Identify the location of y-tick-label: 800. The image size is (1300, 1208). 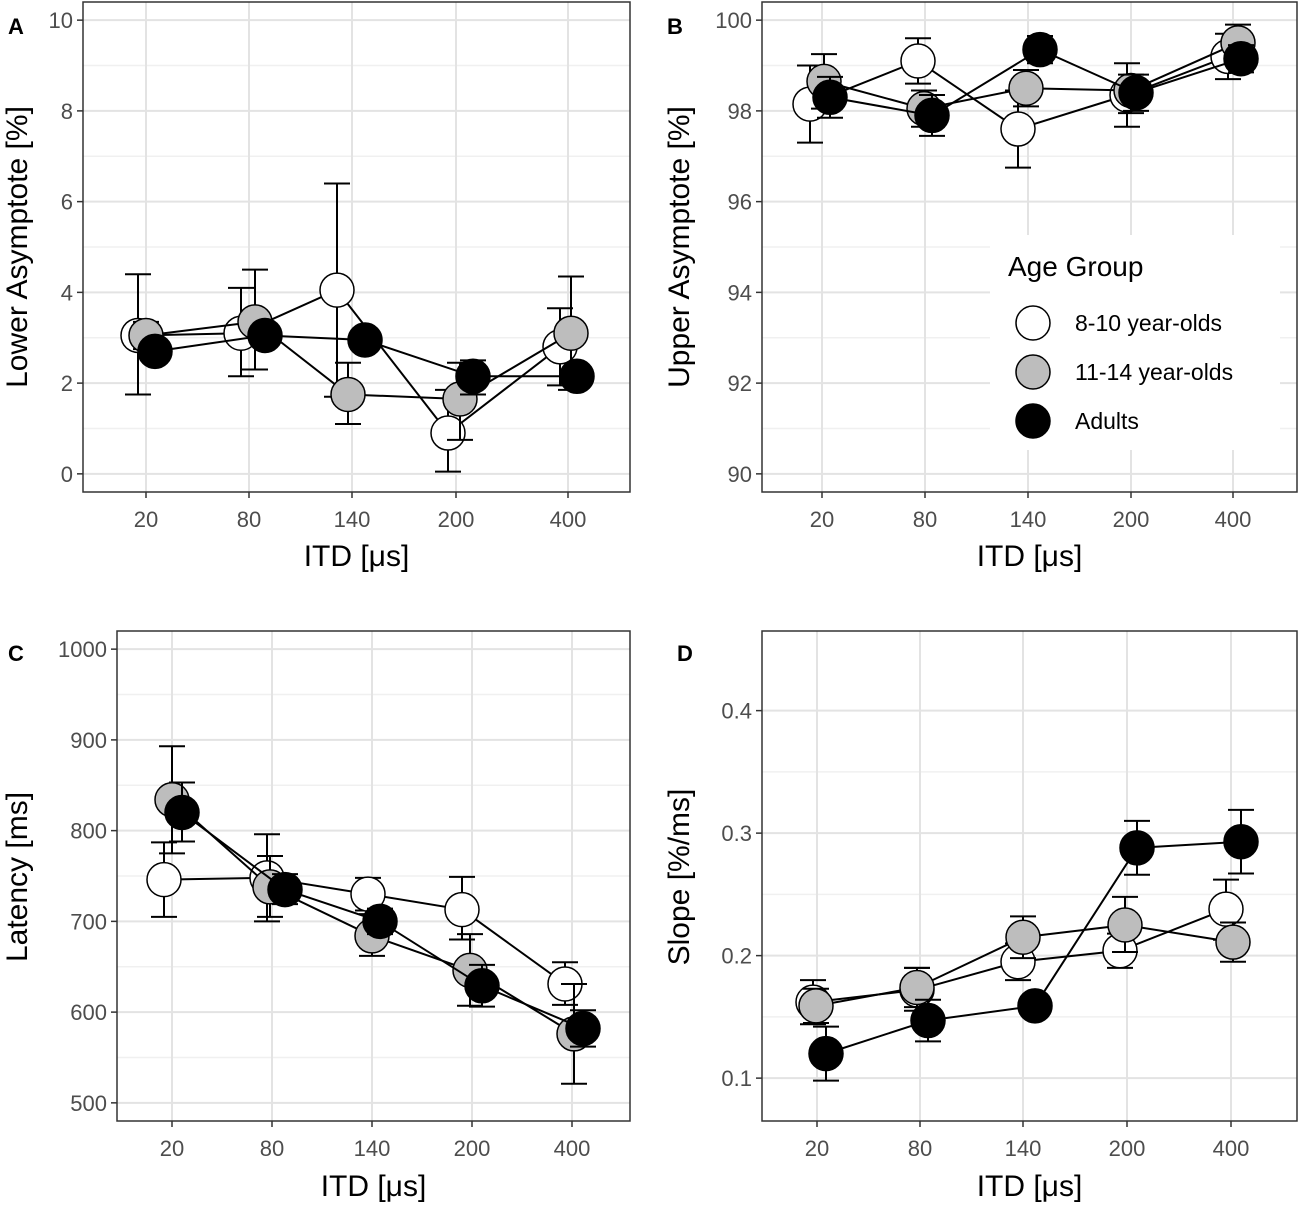
(88, 831).